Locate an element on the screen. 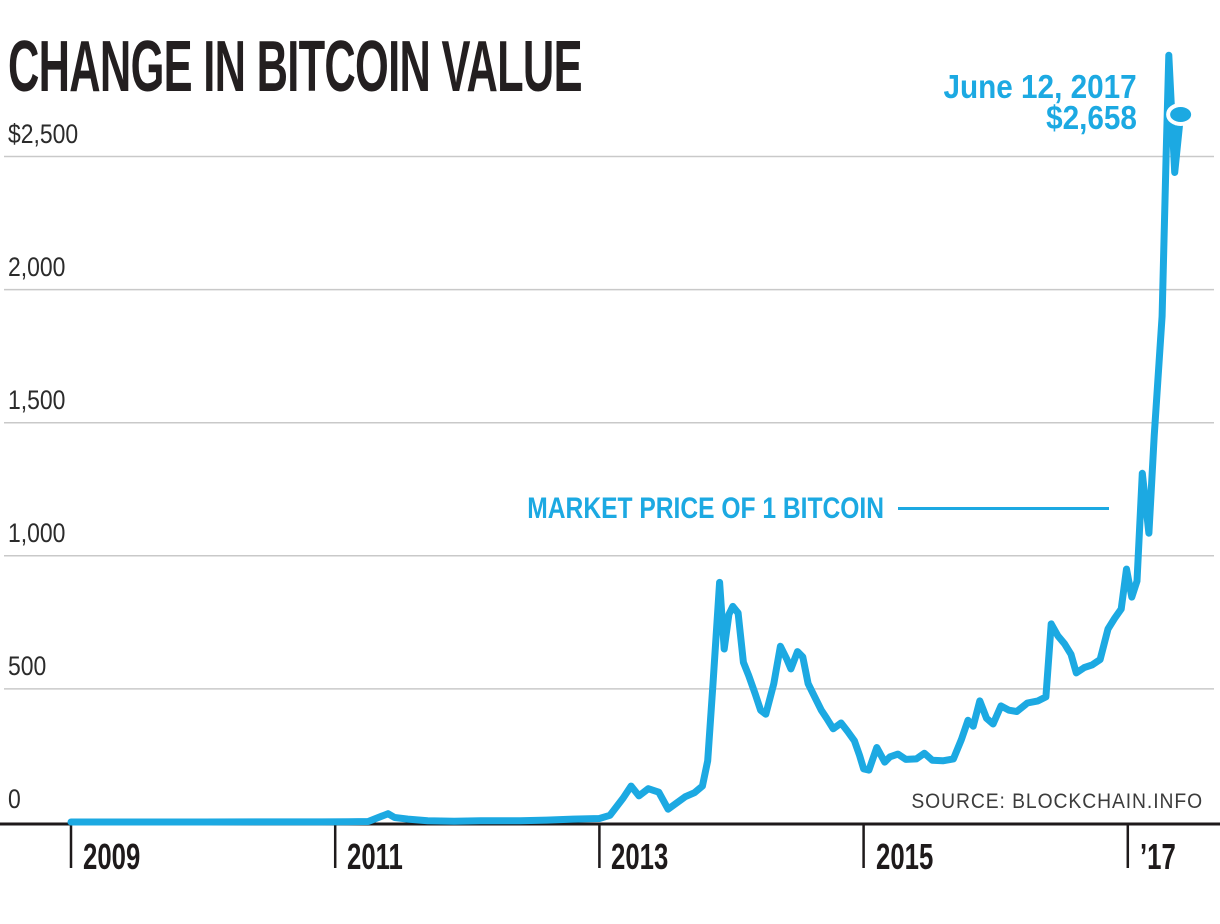 The image size is (1220, 924). x-tick-label-2013: 2013 is located at coordinates (640, 856).